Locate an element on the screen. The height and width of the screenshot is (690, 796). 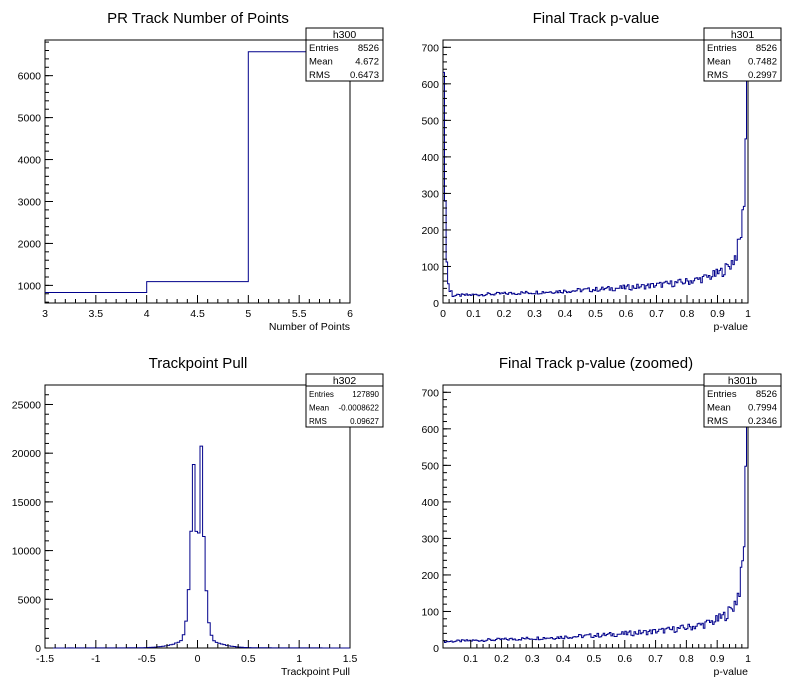
stats-value: 0.7482 is located at coordinates (762, 62).